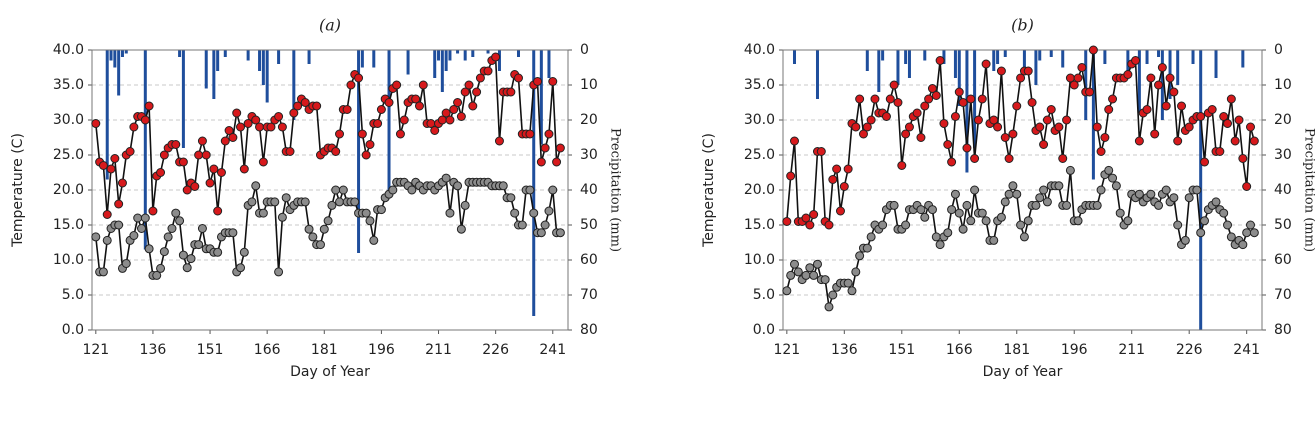  Describe the element at coordinates (764, 295) in the screenshot. I see `y-tick-label: 5.0` at that location.